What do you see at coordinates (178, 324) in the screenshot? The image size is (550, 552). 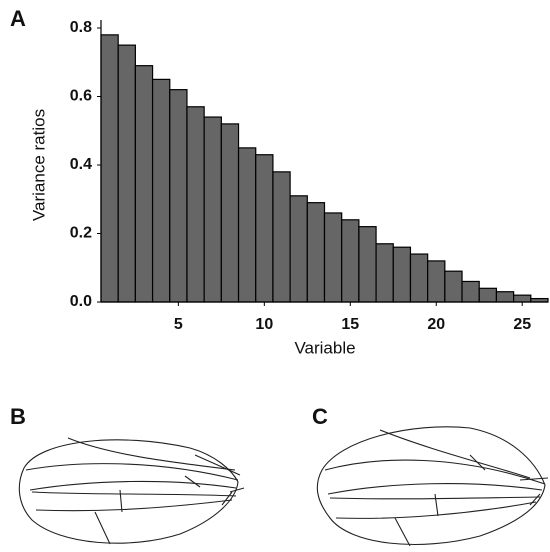 I see `x-tick-label: 5` at bounding box center [178, 324].